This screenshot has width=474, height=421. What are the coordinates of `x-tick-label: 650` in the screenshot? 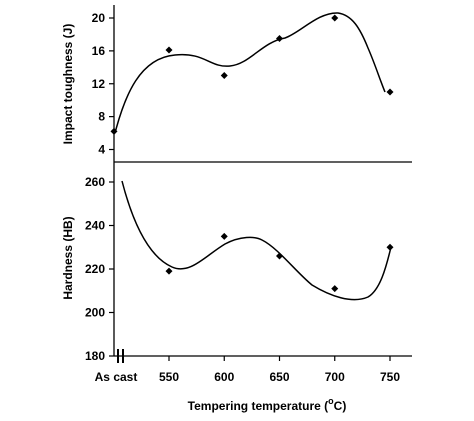 It's located at (279, 377).